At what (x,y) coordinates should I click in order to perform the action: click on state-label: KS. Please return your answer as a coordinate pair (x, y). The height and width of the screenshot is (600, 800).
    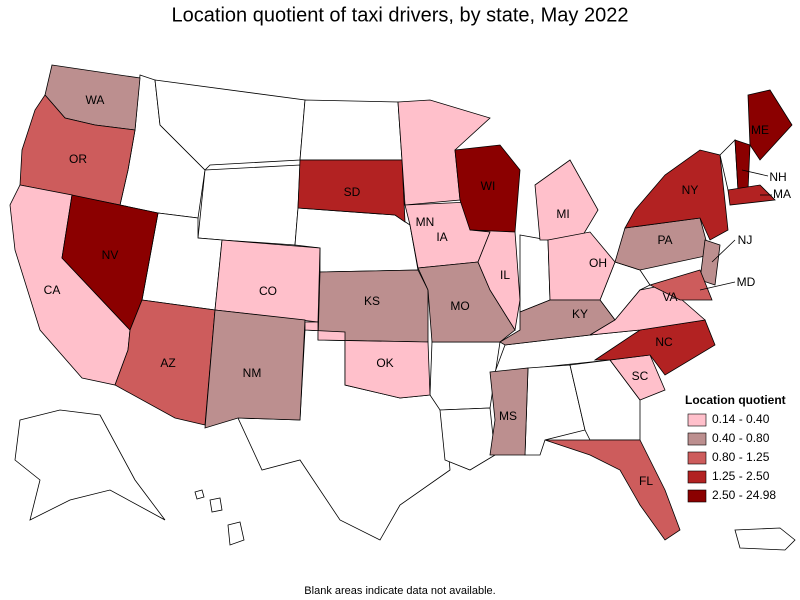
    Looking at the image, I should click on (372, 301).